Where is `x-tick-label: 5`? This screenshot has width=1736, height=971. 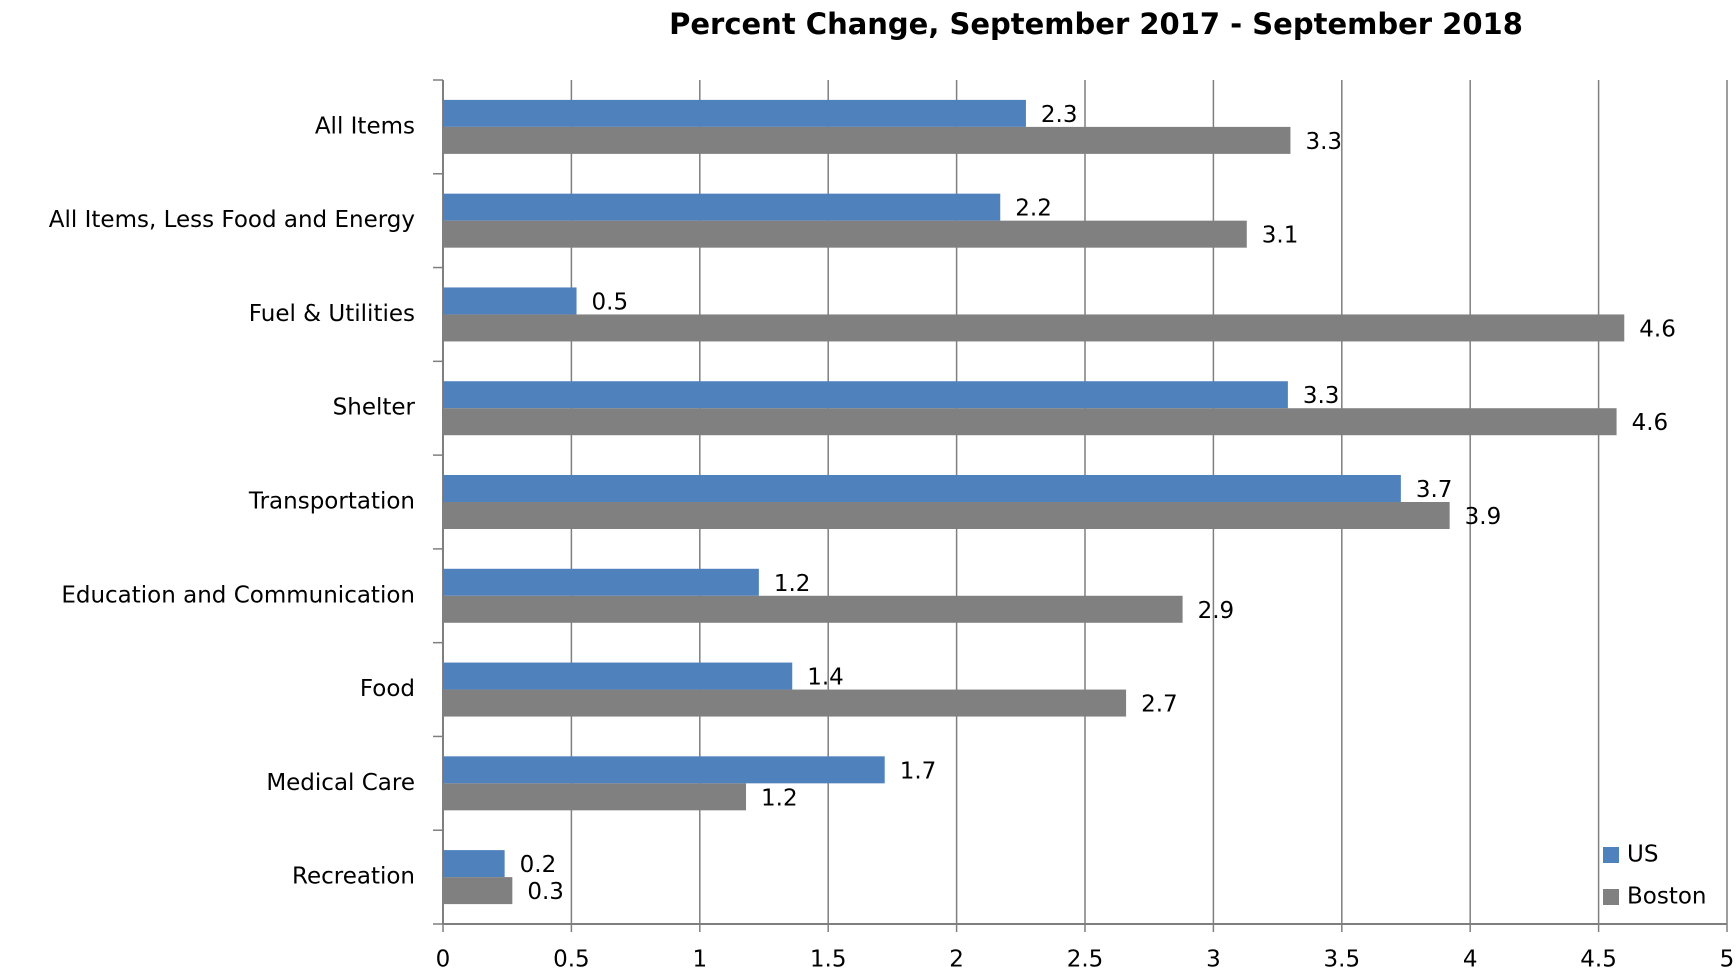 x-tick-label: 5 is located at coordinates (1727, 959).